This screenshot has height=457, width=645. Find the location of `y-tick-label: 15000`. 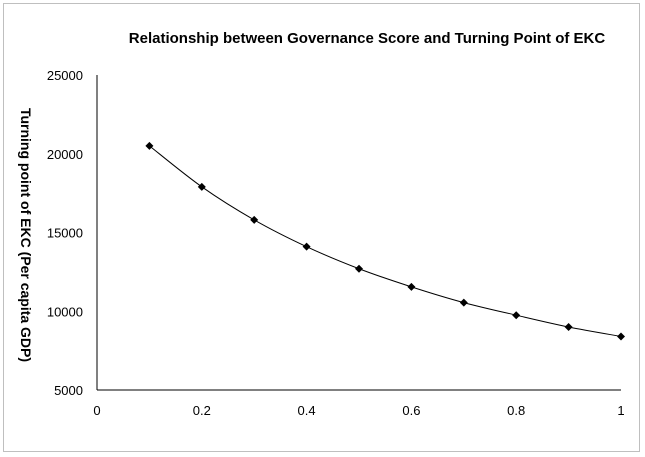

y-tick-label: 15000 is located at coordinates (65, 233).